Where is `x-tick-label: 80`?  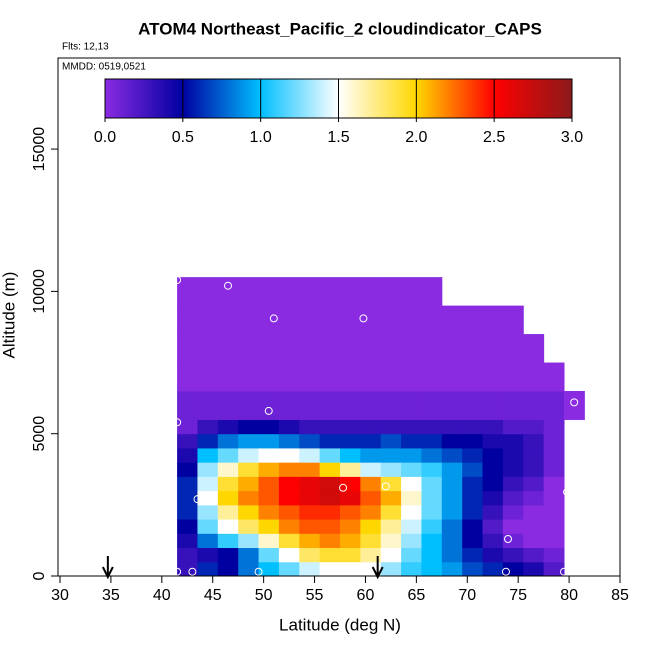 x-tick-label: 80 is located at coordinates (569, 595).